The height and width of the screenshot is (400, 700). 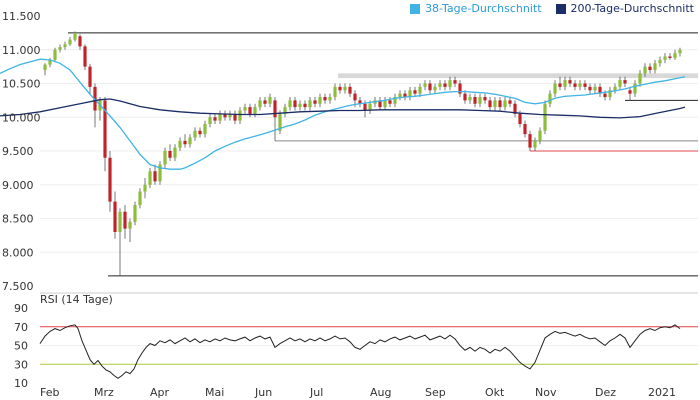 I want to click on legend-item-38: 38-Tage-Durchschnitt, so click(x=476, y=8).